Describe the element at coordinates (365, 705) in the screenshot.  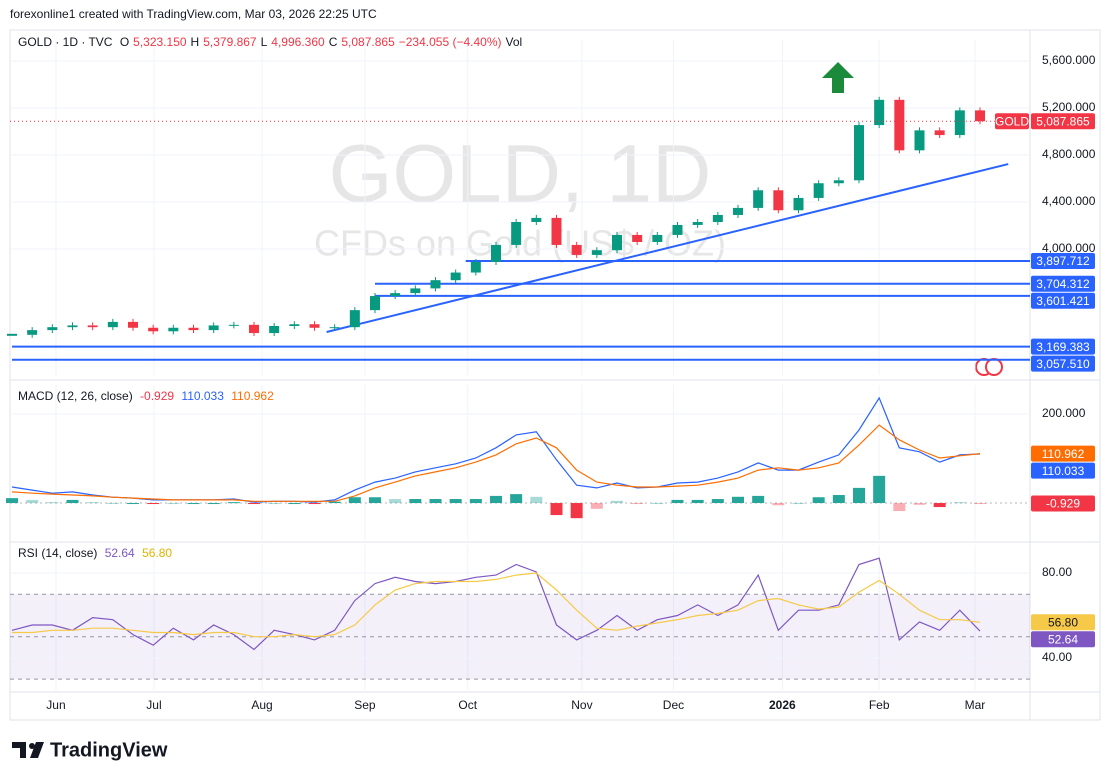
I see `x-tick-label: Sep` at that location.